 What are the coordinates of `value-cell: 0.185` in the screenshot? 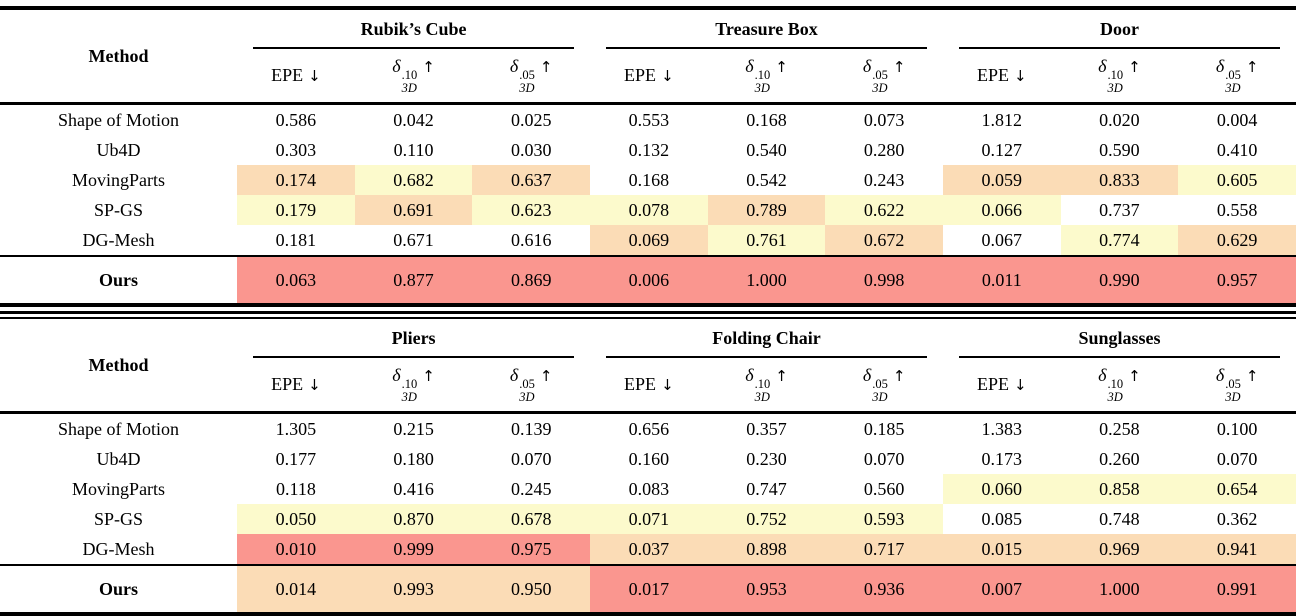 It's located at (884, 428).